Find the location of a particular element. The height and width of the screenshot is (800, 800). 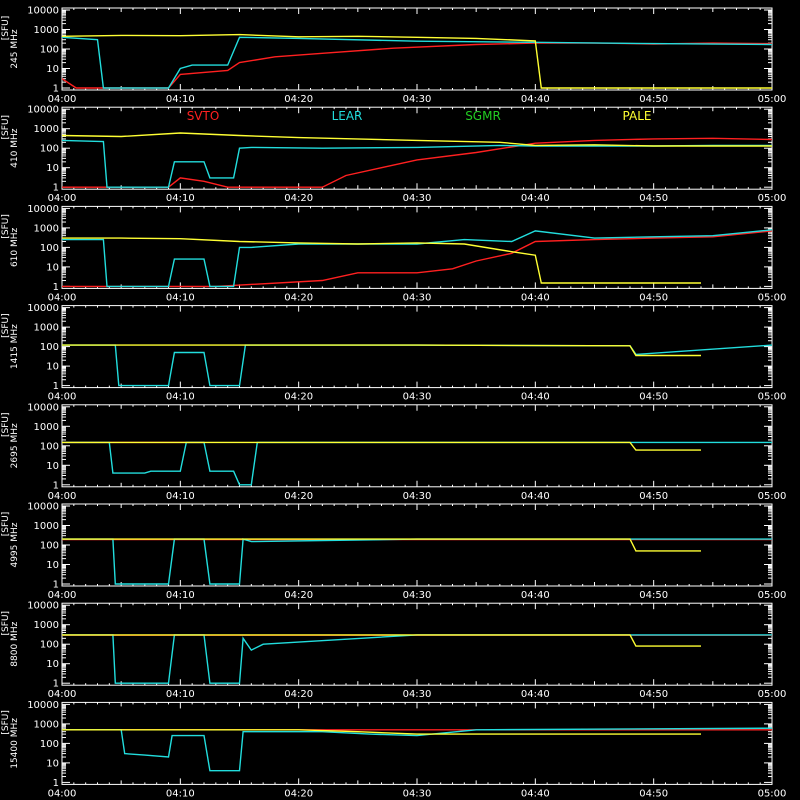

panel-frequency-label: 410 MHz is located at coordinates (15, 148).